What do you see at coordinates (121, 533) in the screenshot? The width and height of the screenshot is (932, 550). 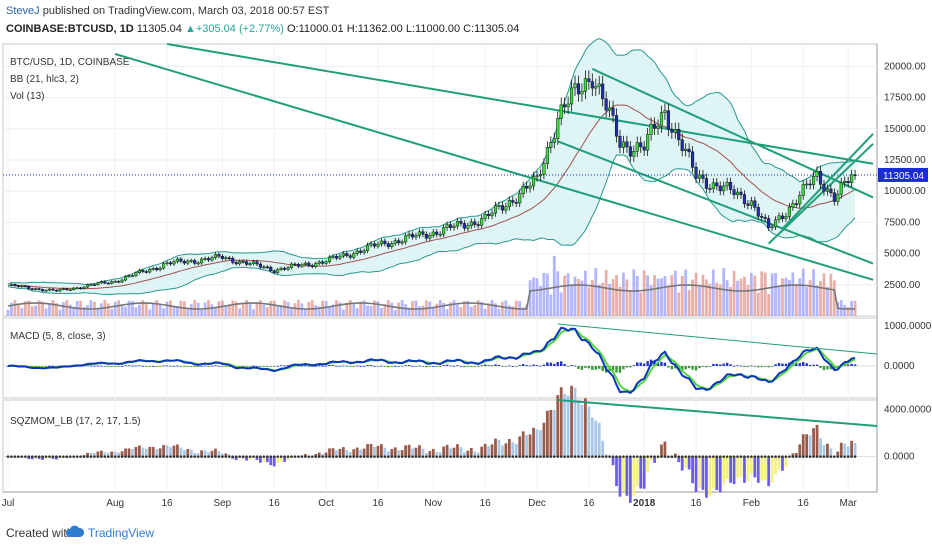 I see `tradingview-brand-link: TradingView` at bounding box center [121, 533].